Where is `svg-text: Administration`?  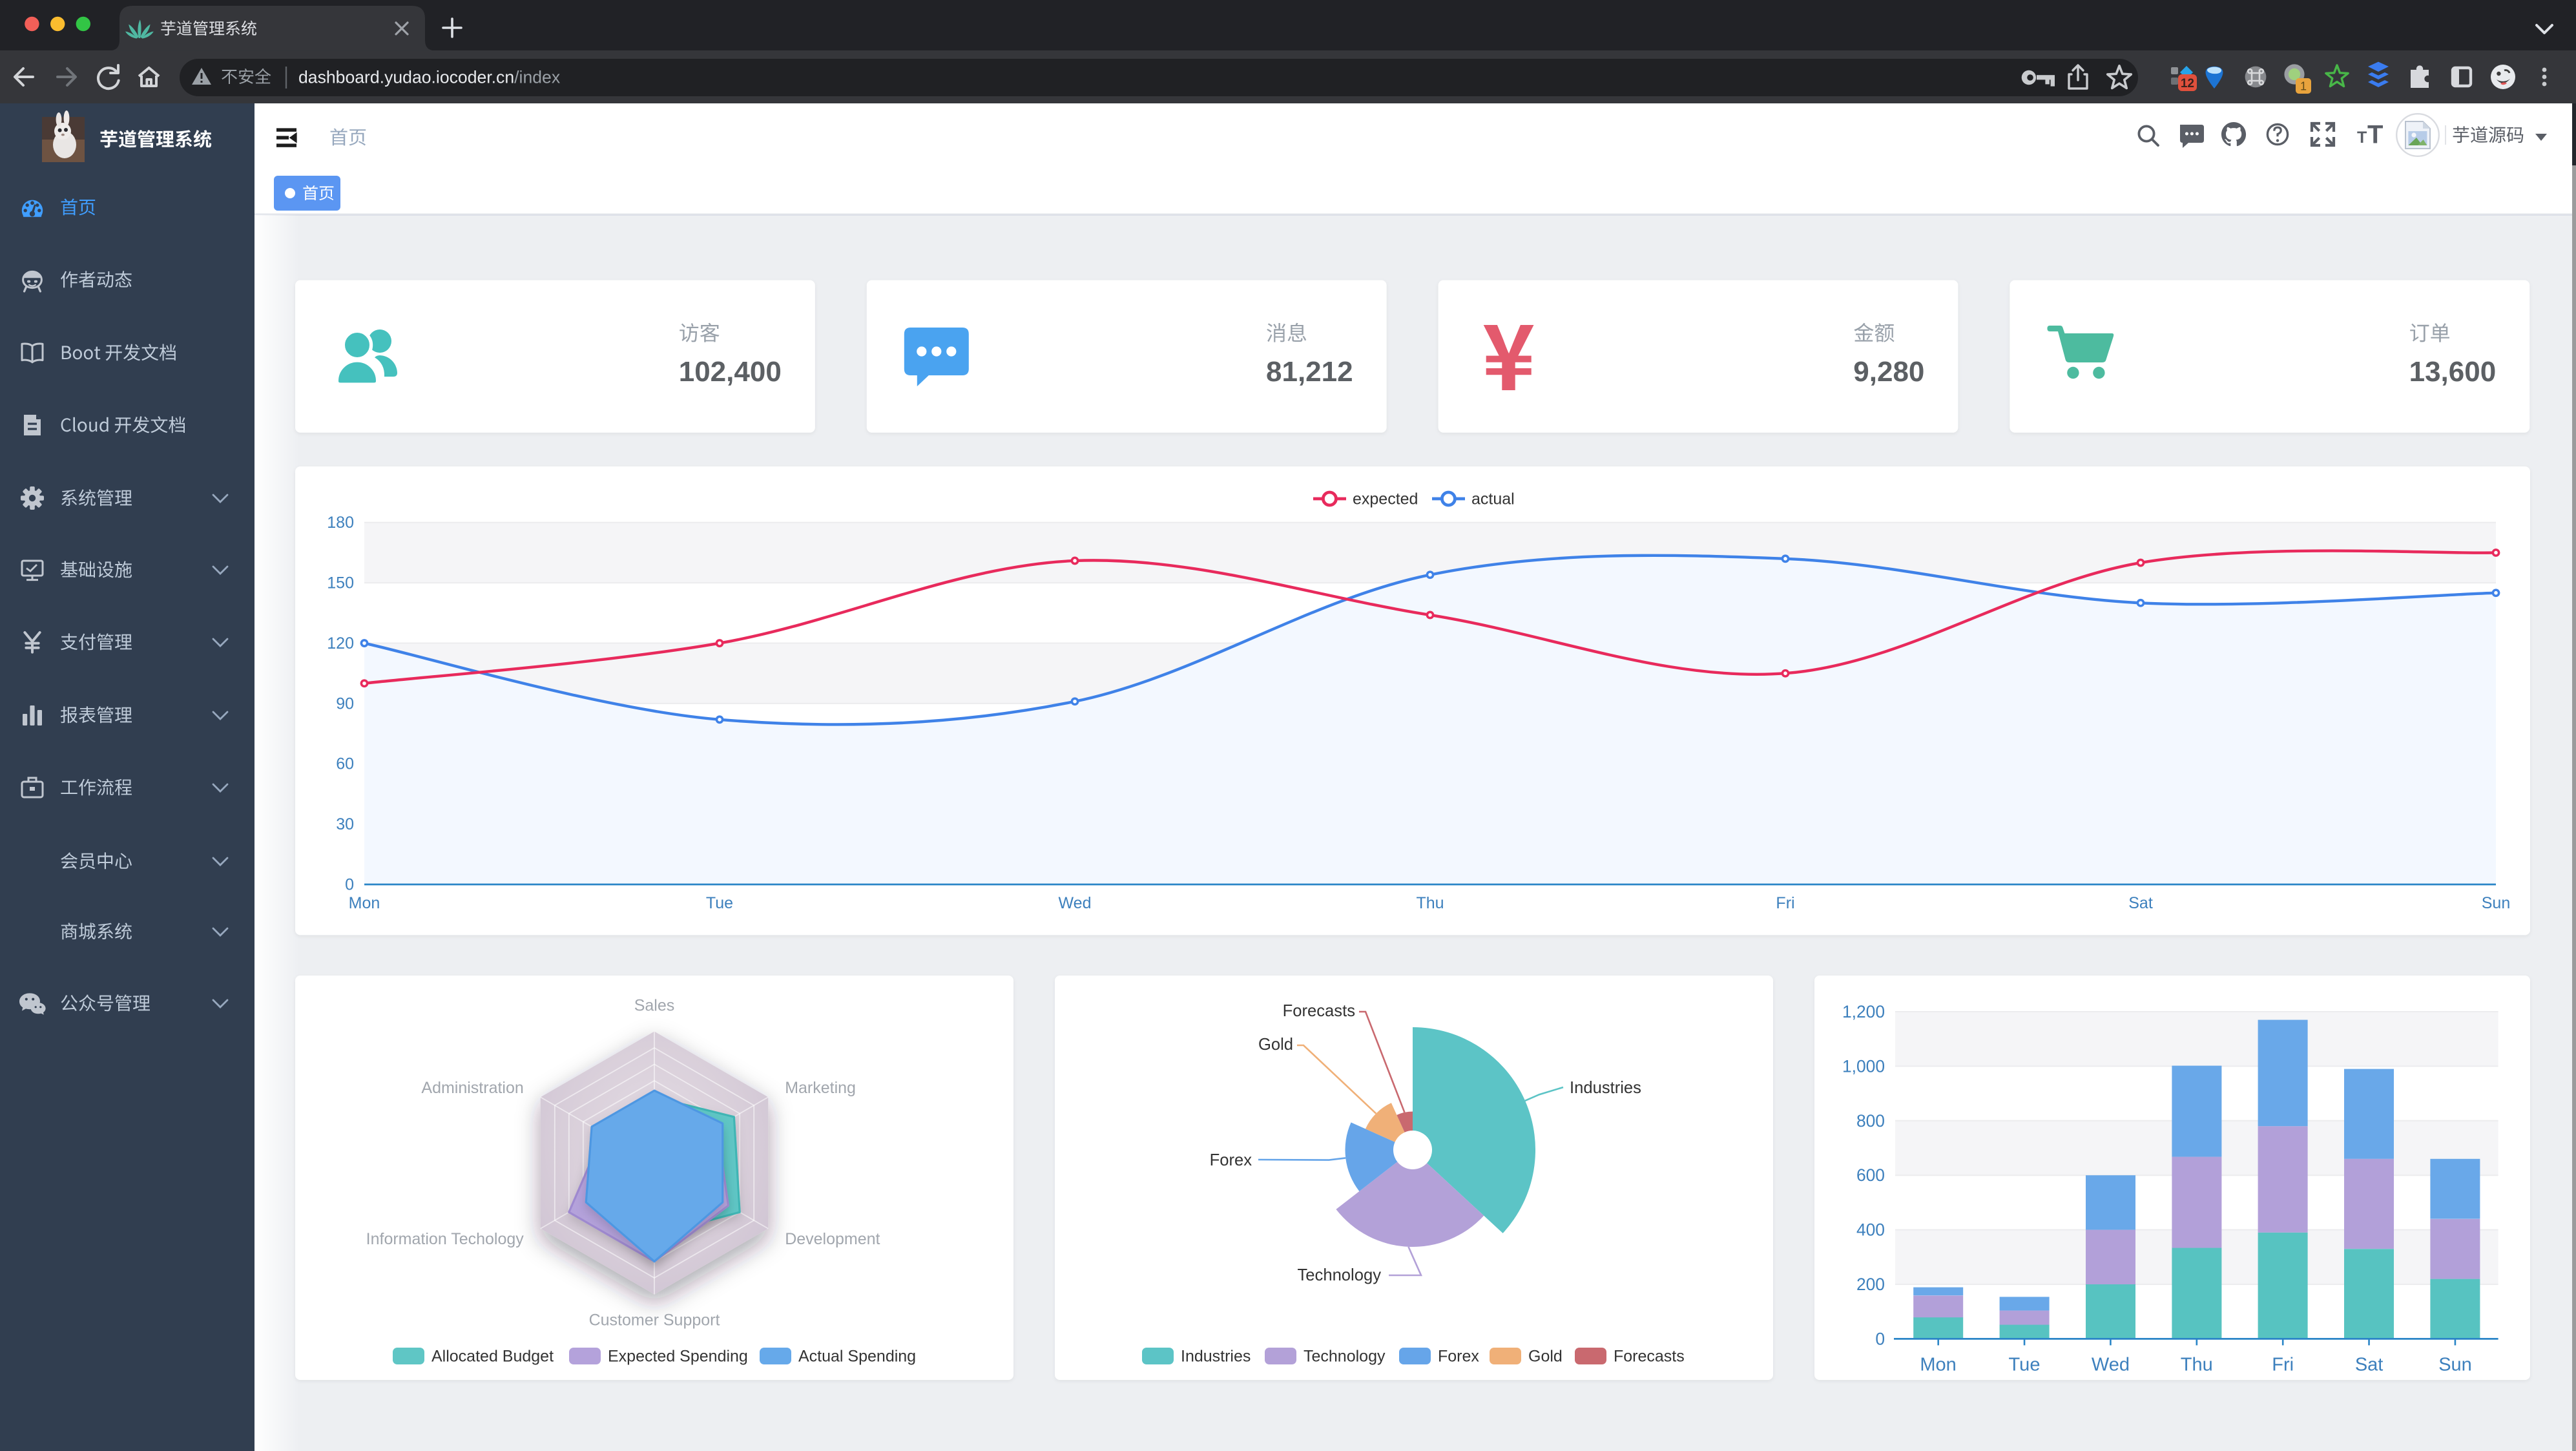
svg-text: Administration is located at coordinates (472, 1088).